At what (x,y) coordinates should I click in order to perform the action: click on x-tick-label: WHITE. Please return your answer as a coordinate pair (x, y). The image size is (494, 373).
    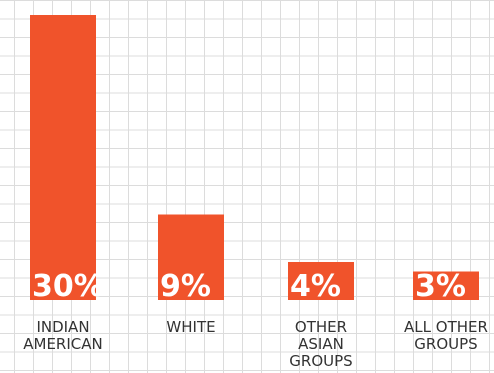
    Looking at the image, I should click on (191, 327).